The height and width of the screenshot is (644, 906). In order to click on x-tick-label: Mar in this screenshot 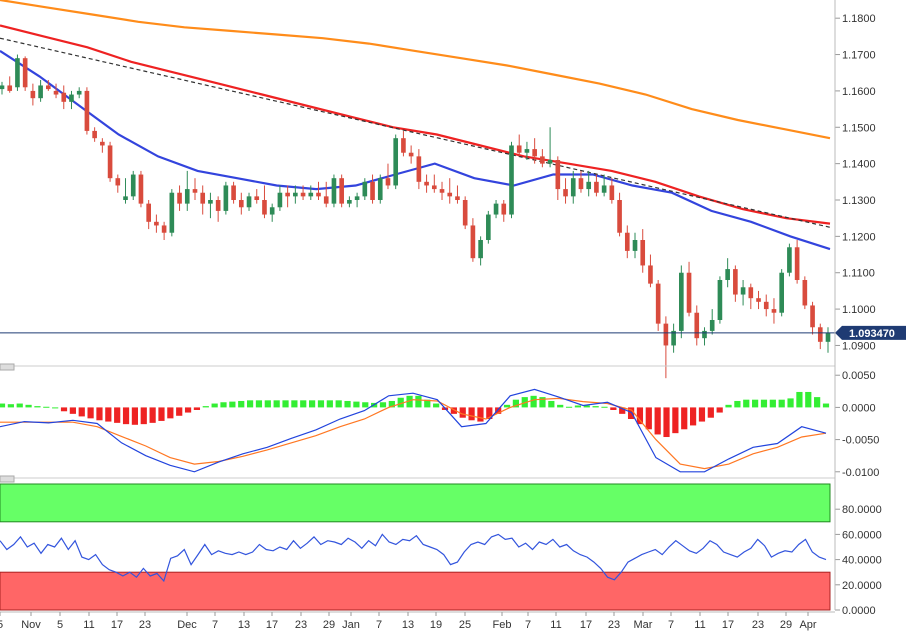, I will do `click(643, 625)`.